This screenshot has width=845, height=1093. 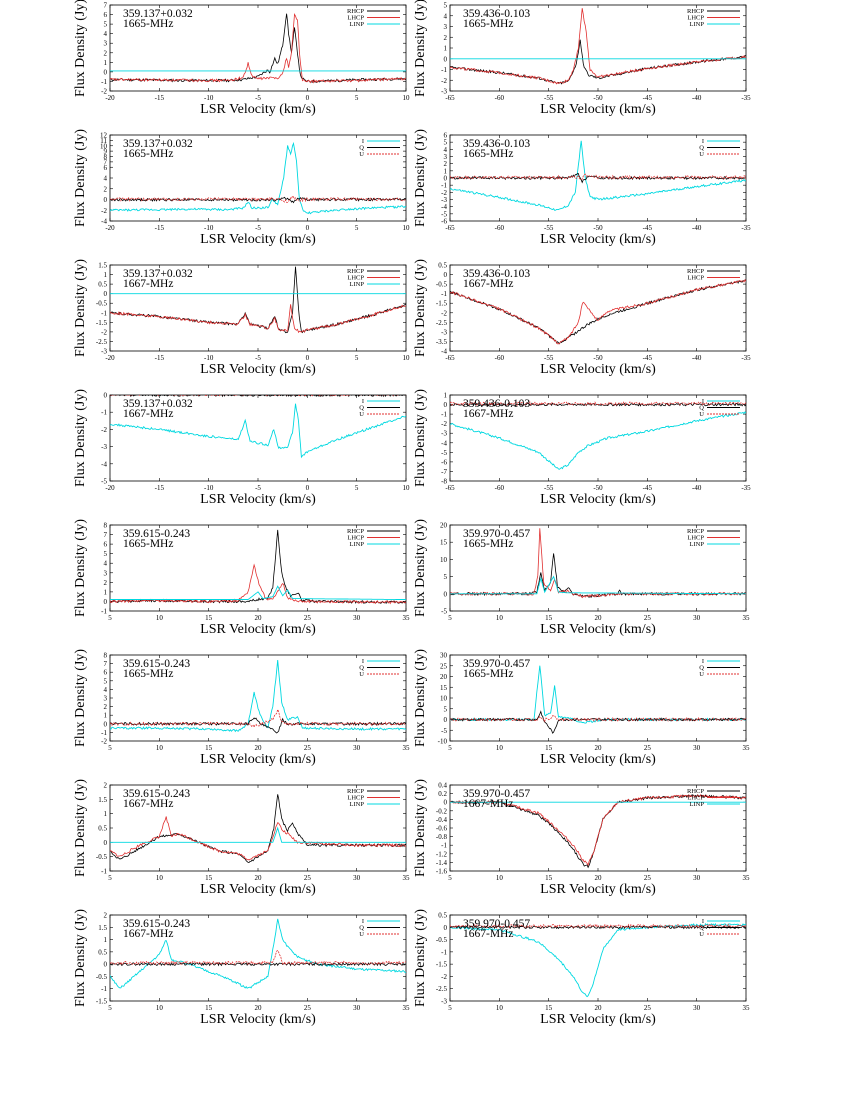 What do you see at coordinates (444, 482) in the screenshot?
I see `y-tick-label: -8` at bounding box center [444, 482].